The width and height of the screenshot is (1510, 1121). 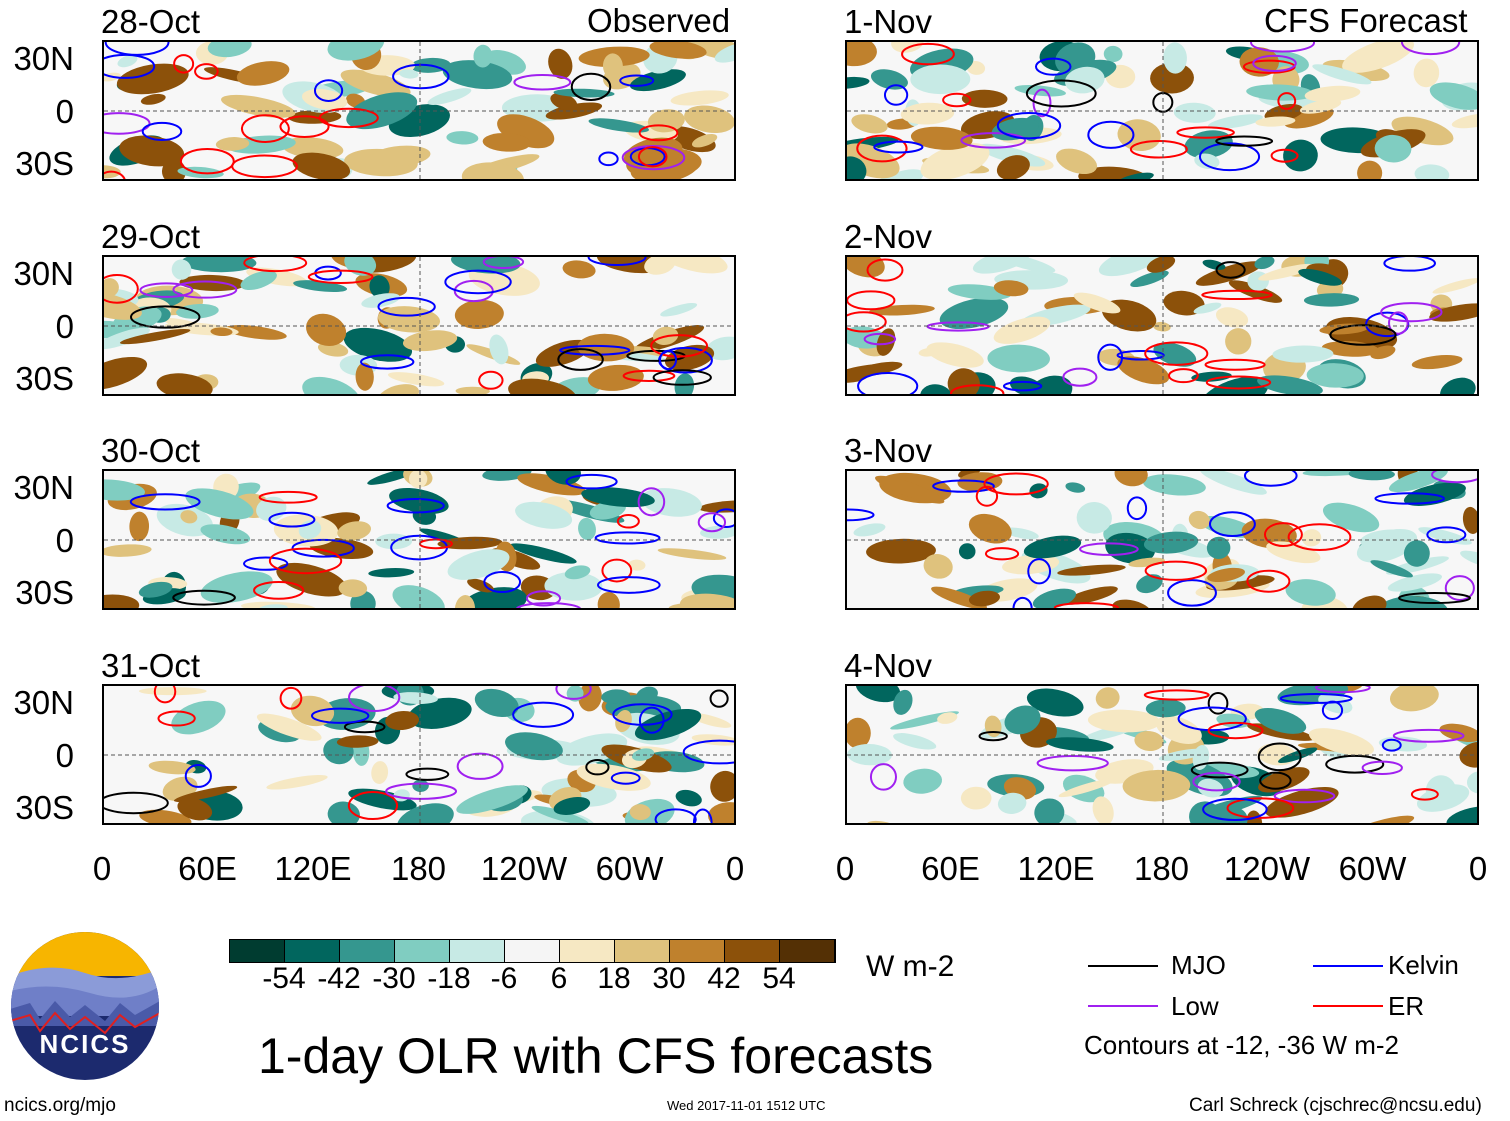 I want to click on map-panel-1-nov, so click(x=1162, y=110).